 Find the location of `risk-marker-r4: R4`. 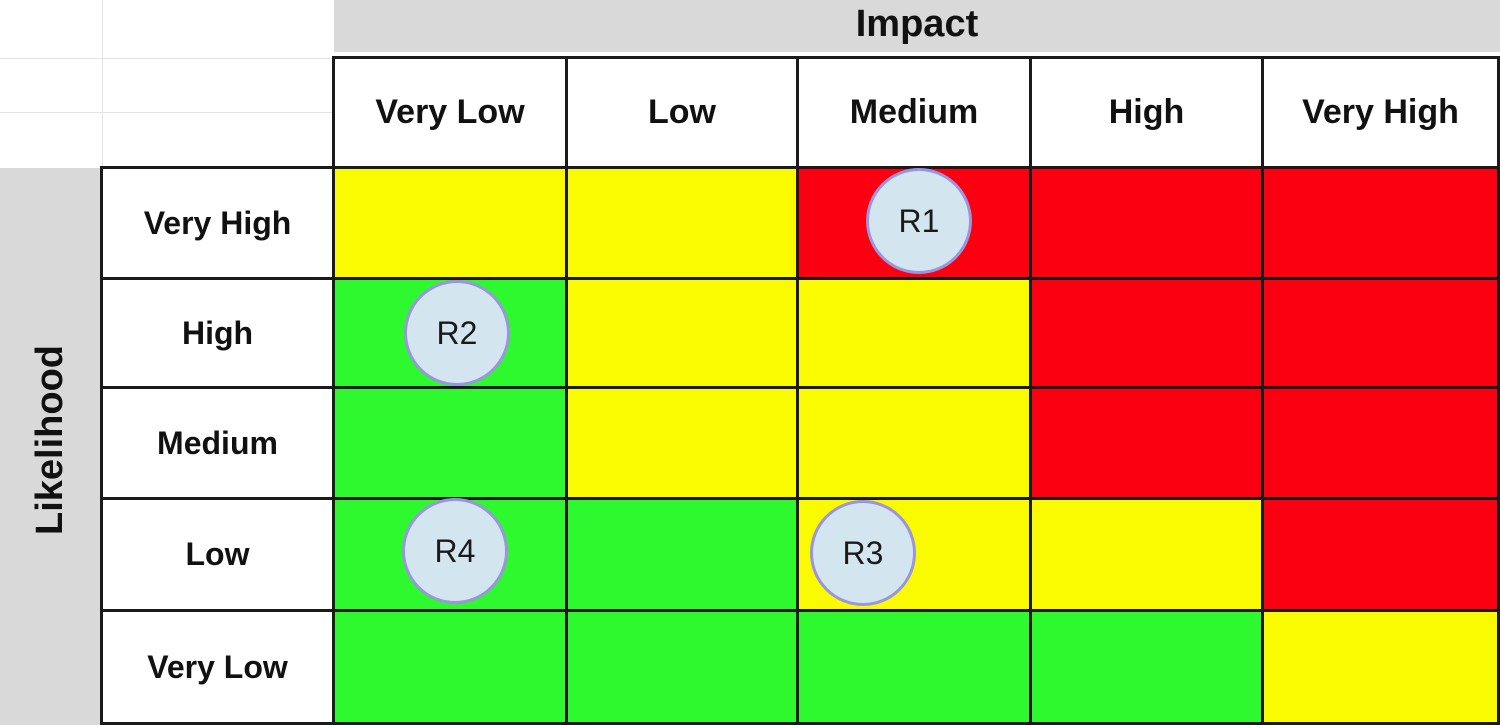

risk-marker-r4: R4 is located at coordinates (455, 551).